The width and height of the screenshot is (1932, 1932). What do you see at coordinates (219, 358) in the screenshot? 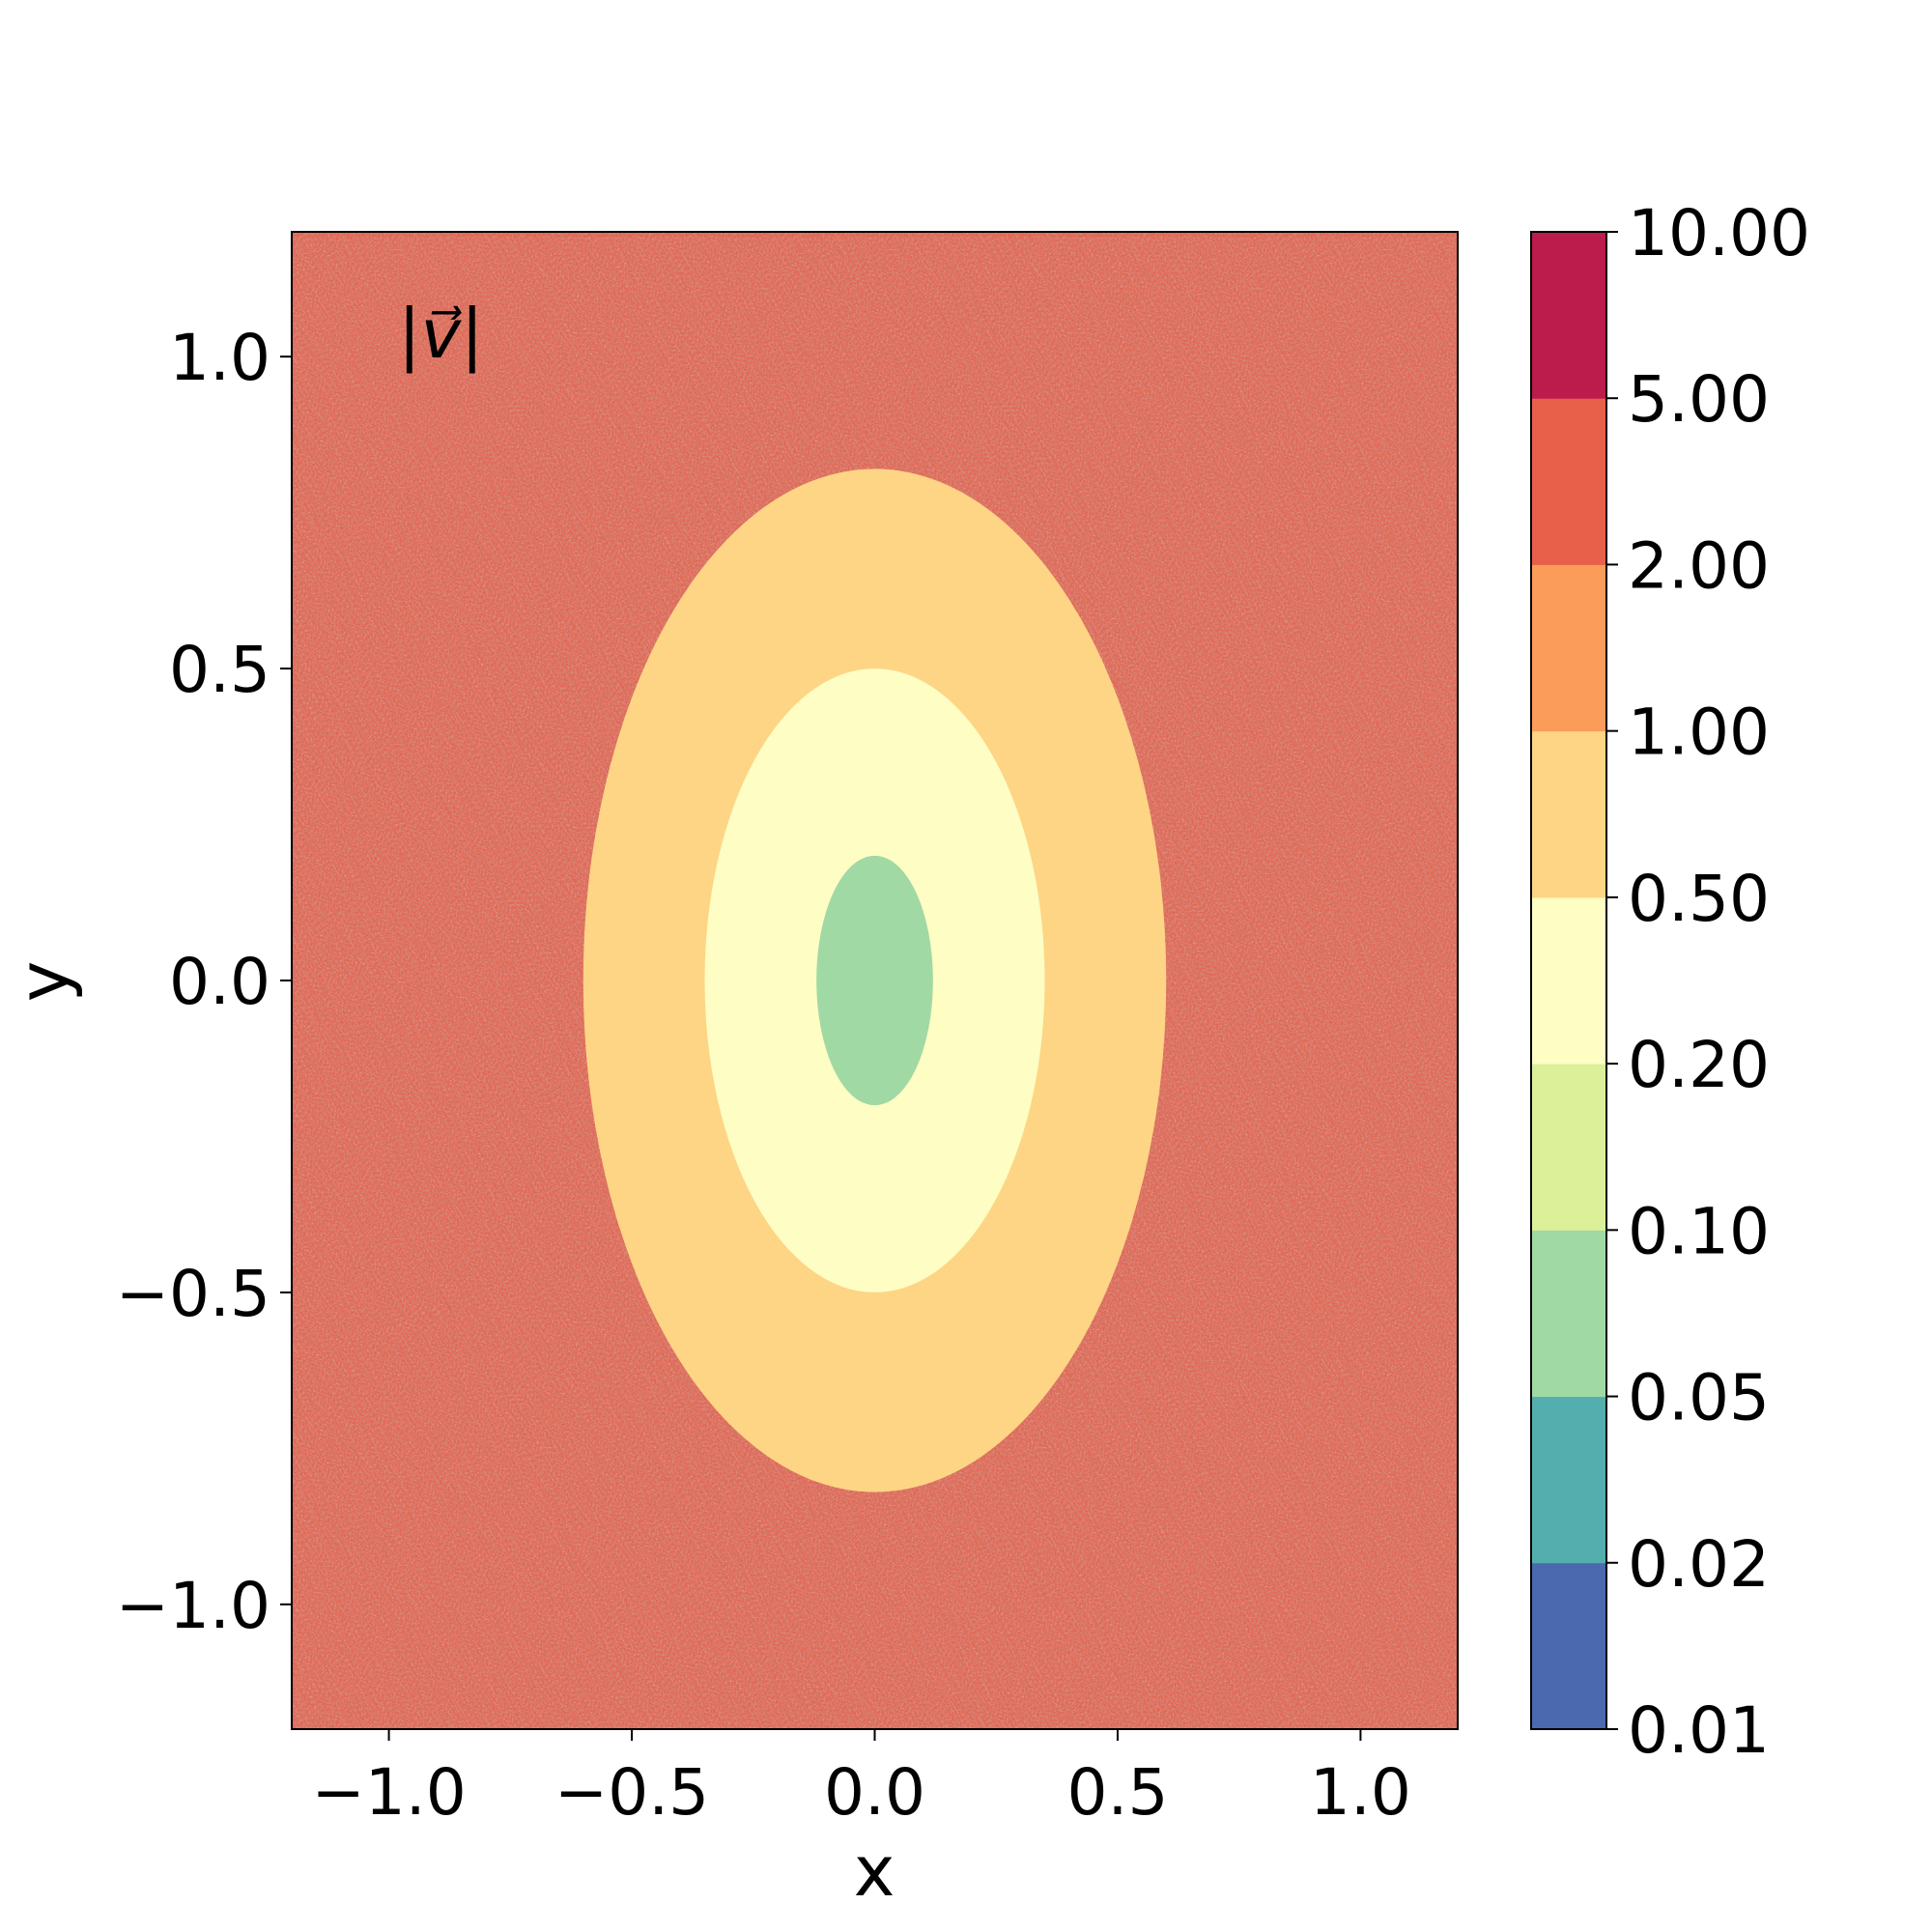
I see `y-tick-label: 1.0` at bounding box center [219, 358].